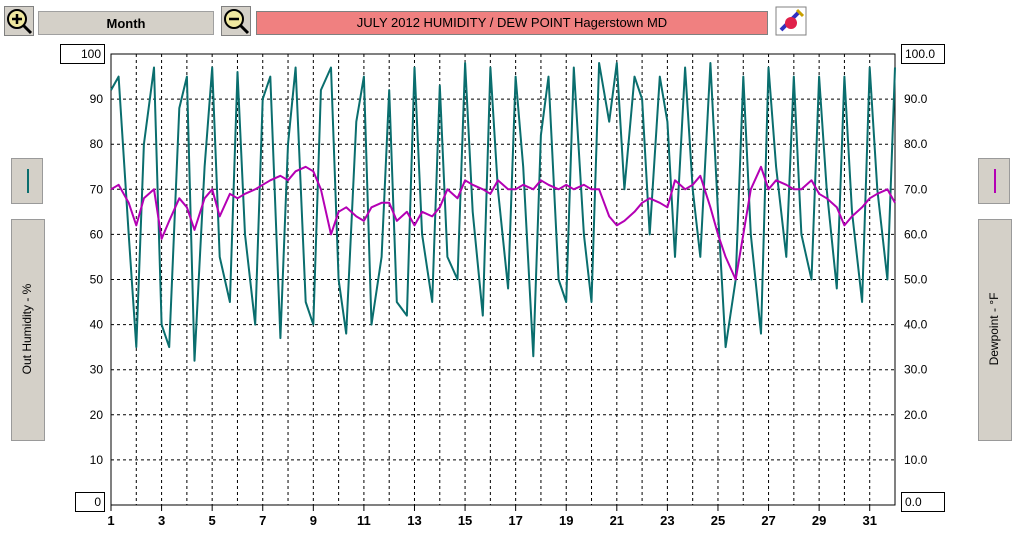 The image size is (1023, 534). I want to click on x-tick-label: 31, so click(869, 520).